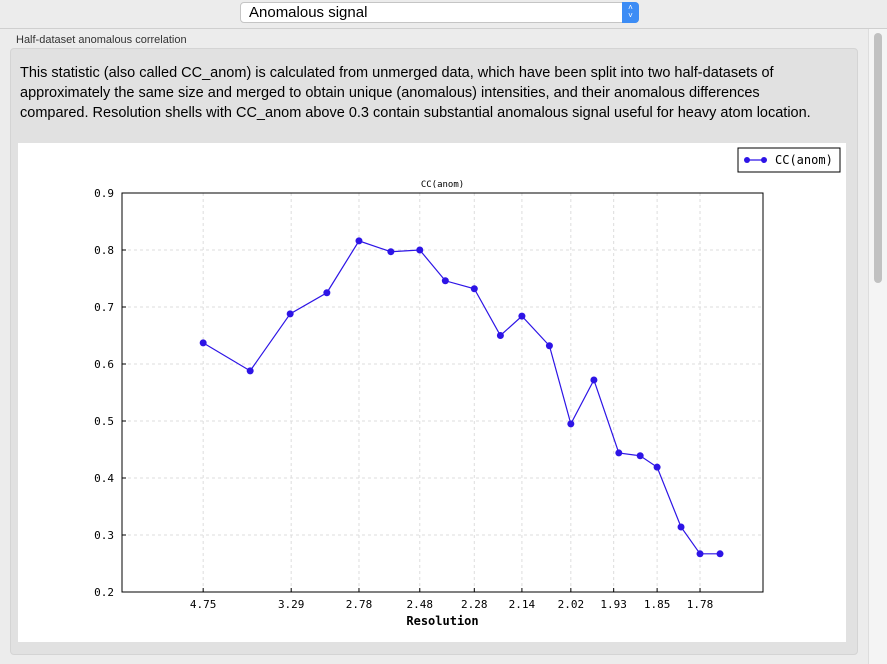 The width and height of the screenshot is (887, 664). What do you see at coordinates (877, 346) in the screenshot?
I see `vertical-scrollbar` at bounding box center [877, 346].